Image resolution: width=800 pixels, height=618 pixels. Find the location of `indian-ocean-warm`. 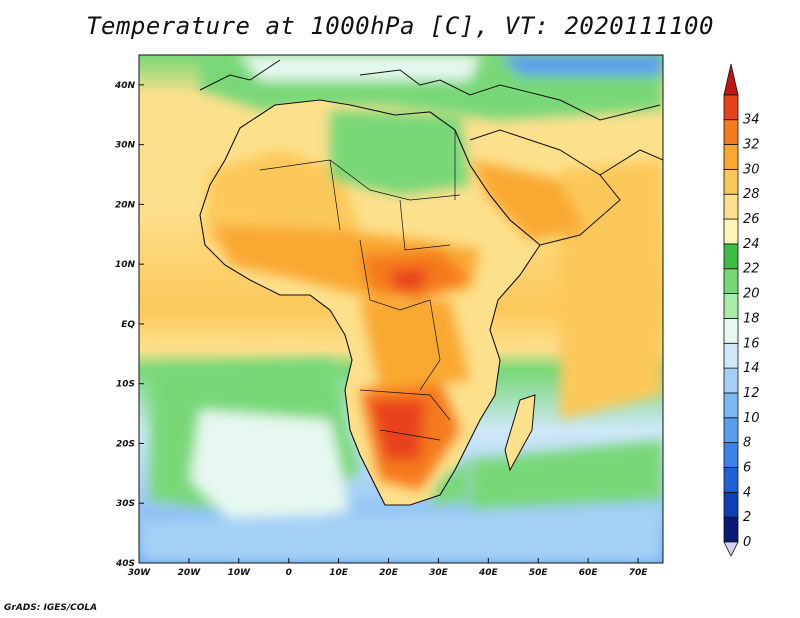

indian-ocean-warm is located at coordinates (611, 290).